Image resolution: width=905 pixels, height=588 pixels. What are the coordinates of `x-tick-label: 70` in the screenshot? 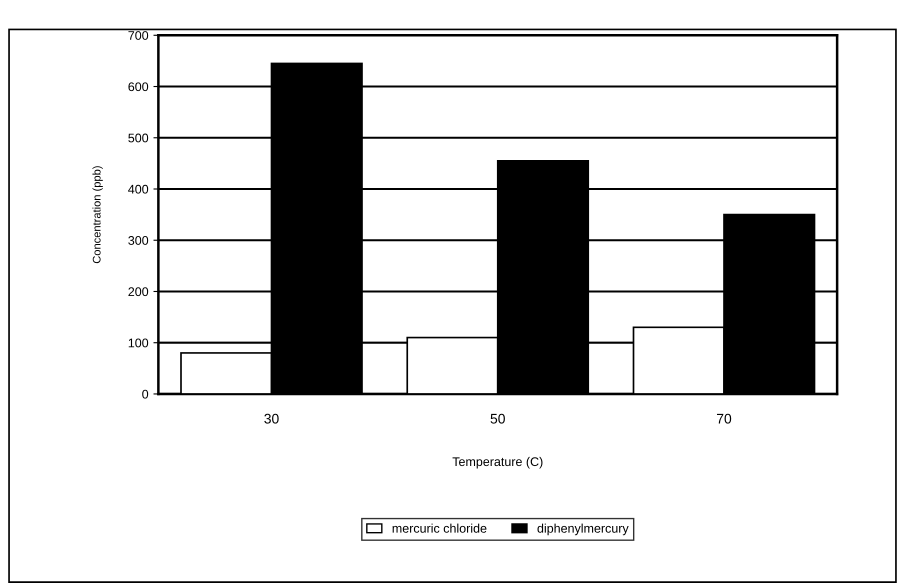 It's located at (724, 419).